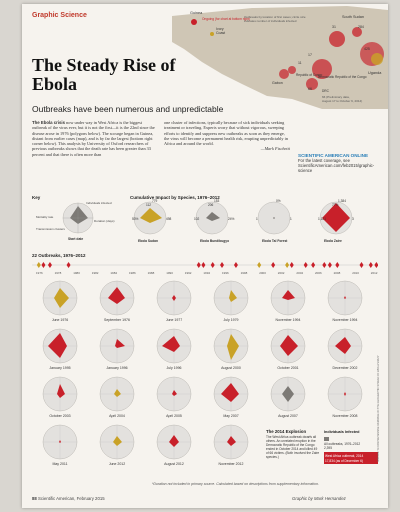  I want to click on sa-online-heading: SCIENTIFIC AMERICAN ONLINE, so click(333, 155).